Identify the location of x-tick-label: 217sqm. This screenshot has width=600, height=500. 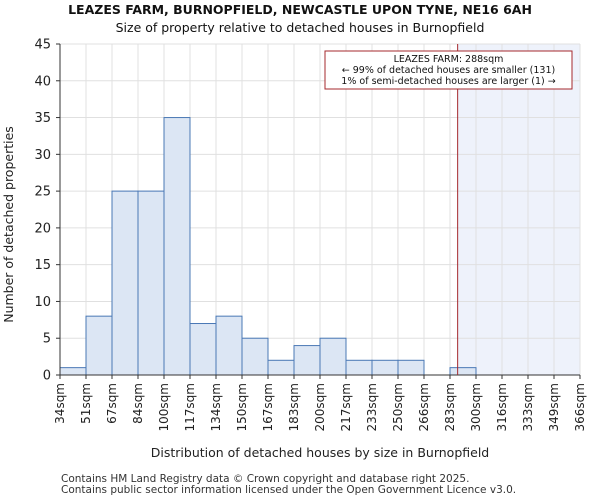
(346, 407).